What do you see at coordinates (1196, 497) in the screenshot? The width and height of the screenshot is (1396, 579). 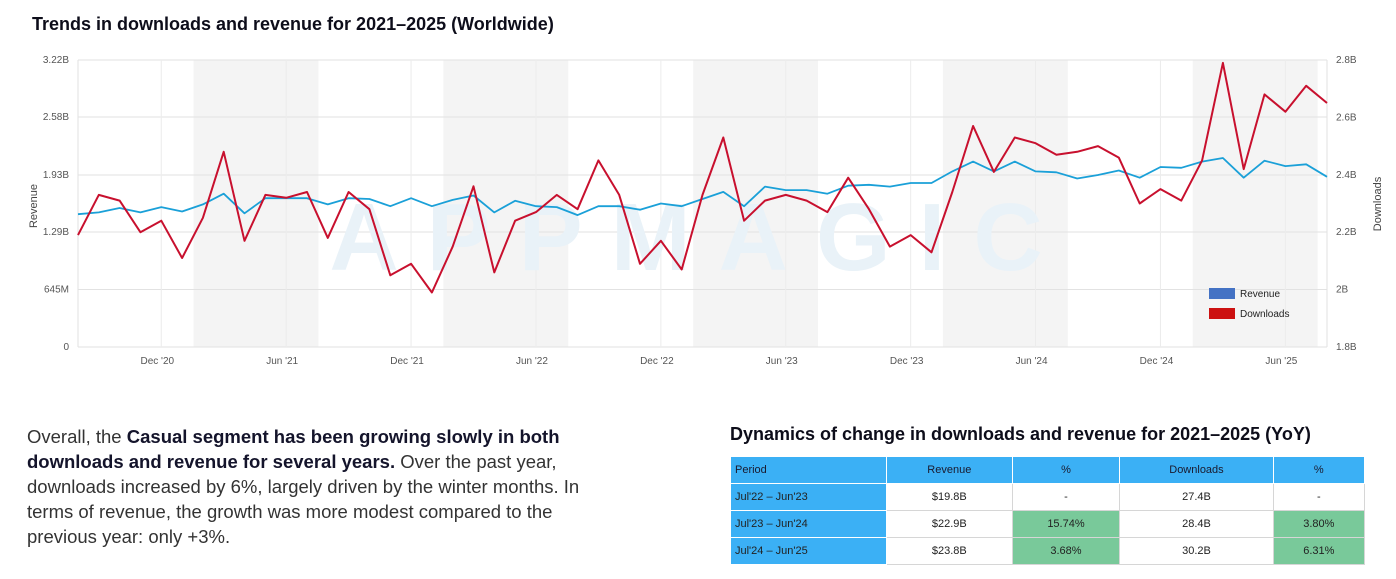 I see `cell-downloads: 27.4B` at bounding box center [1196, 497].